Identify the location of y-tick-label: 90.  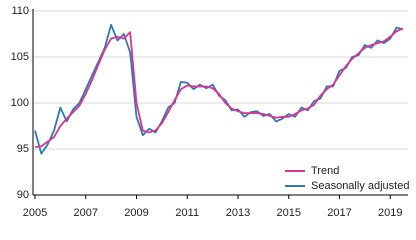
(23, 195).